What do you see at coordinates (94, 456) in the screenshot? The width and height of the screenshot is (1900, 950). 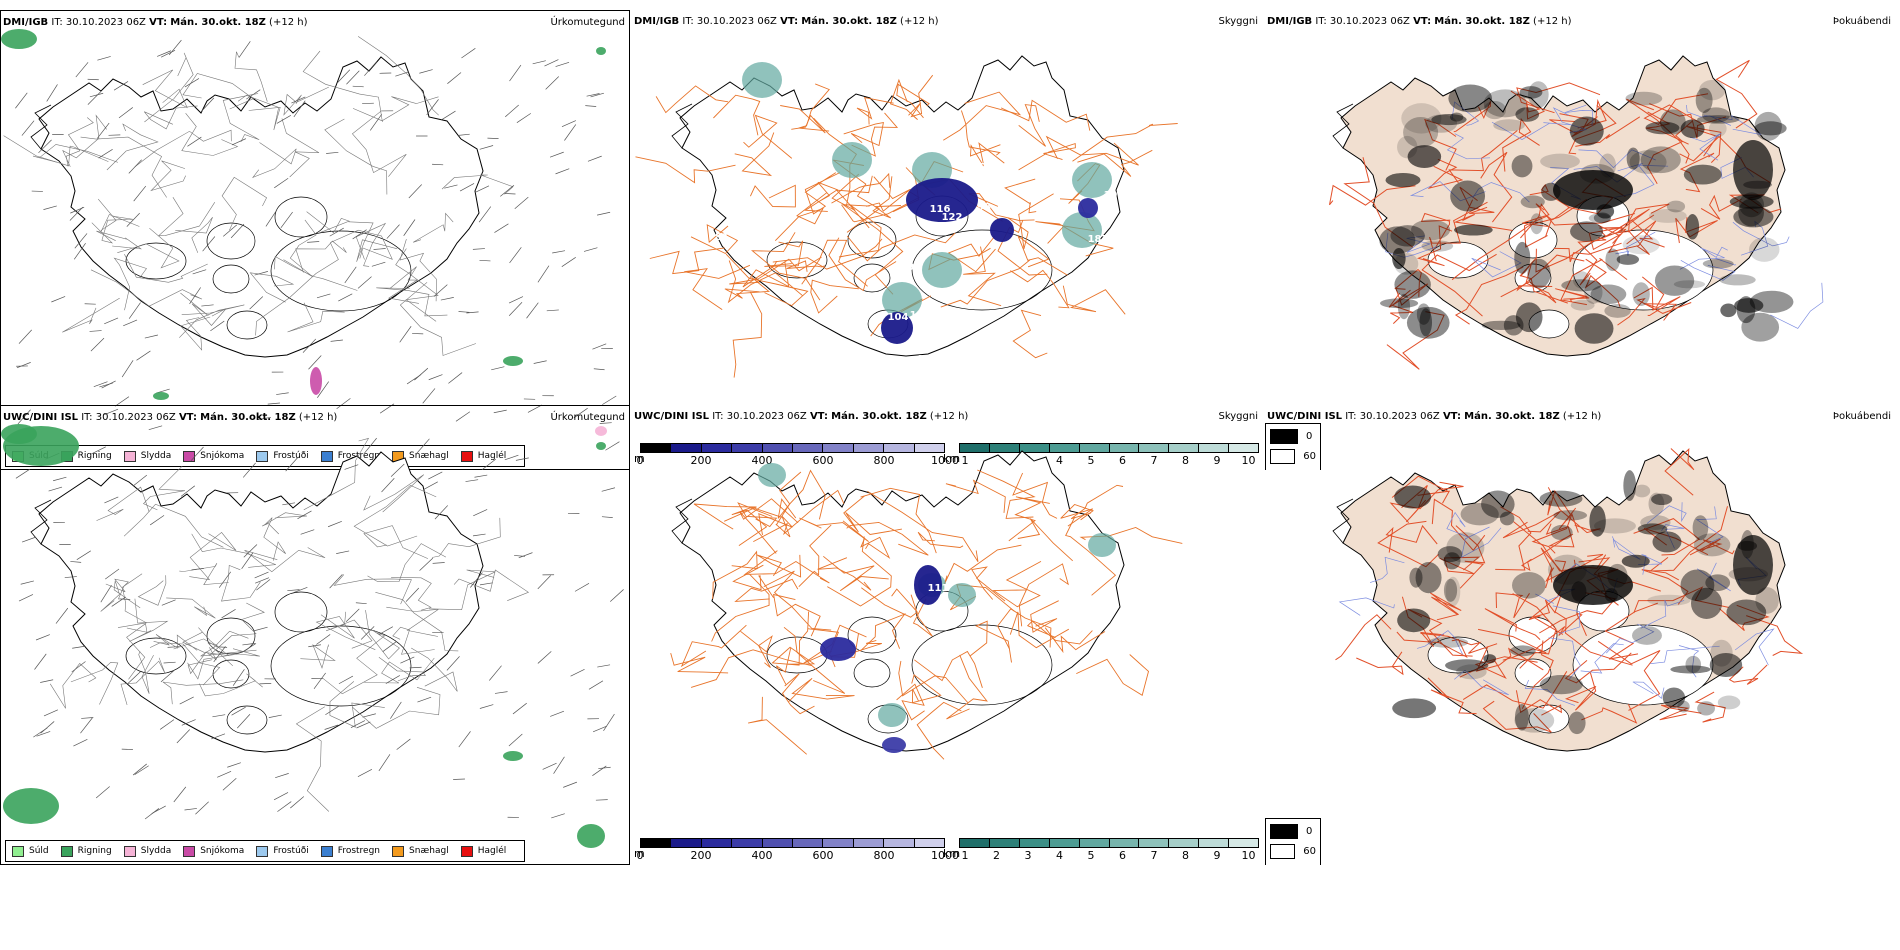 I see `legend-label: Rigning` at bounding box center [94, 456].